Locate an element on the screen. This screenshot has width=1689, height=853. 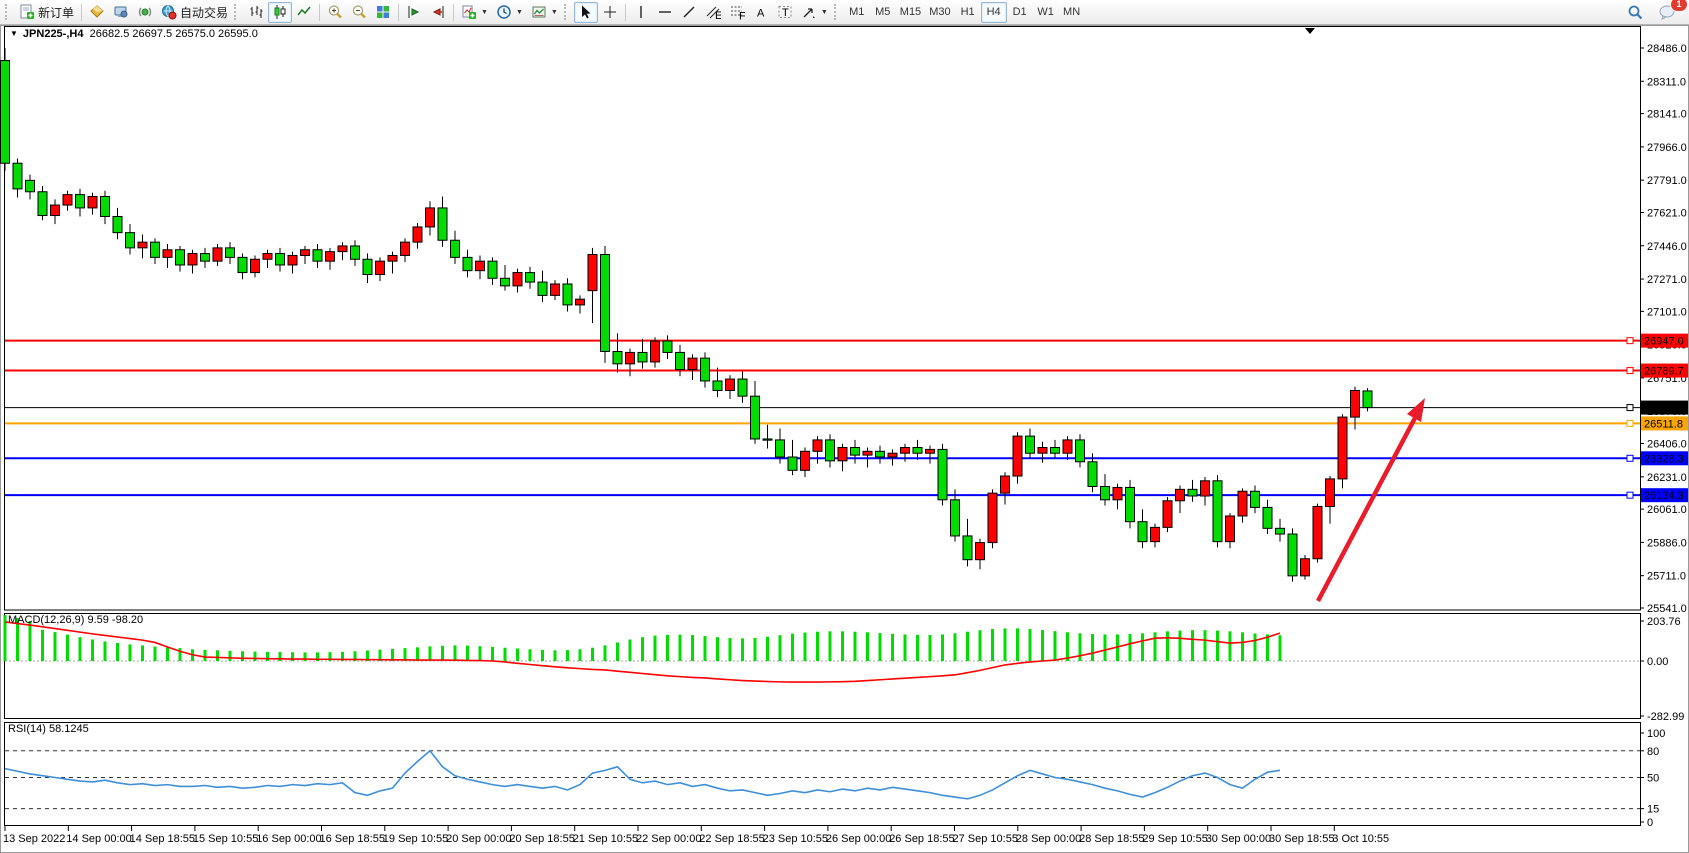
time-axis-label: 26 Sep 18:55 is located at coordinates (921, 839).